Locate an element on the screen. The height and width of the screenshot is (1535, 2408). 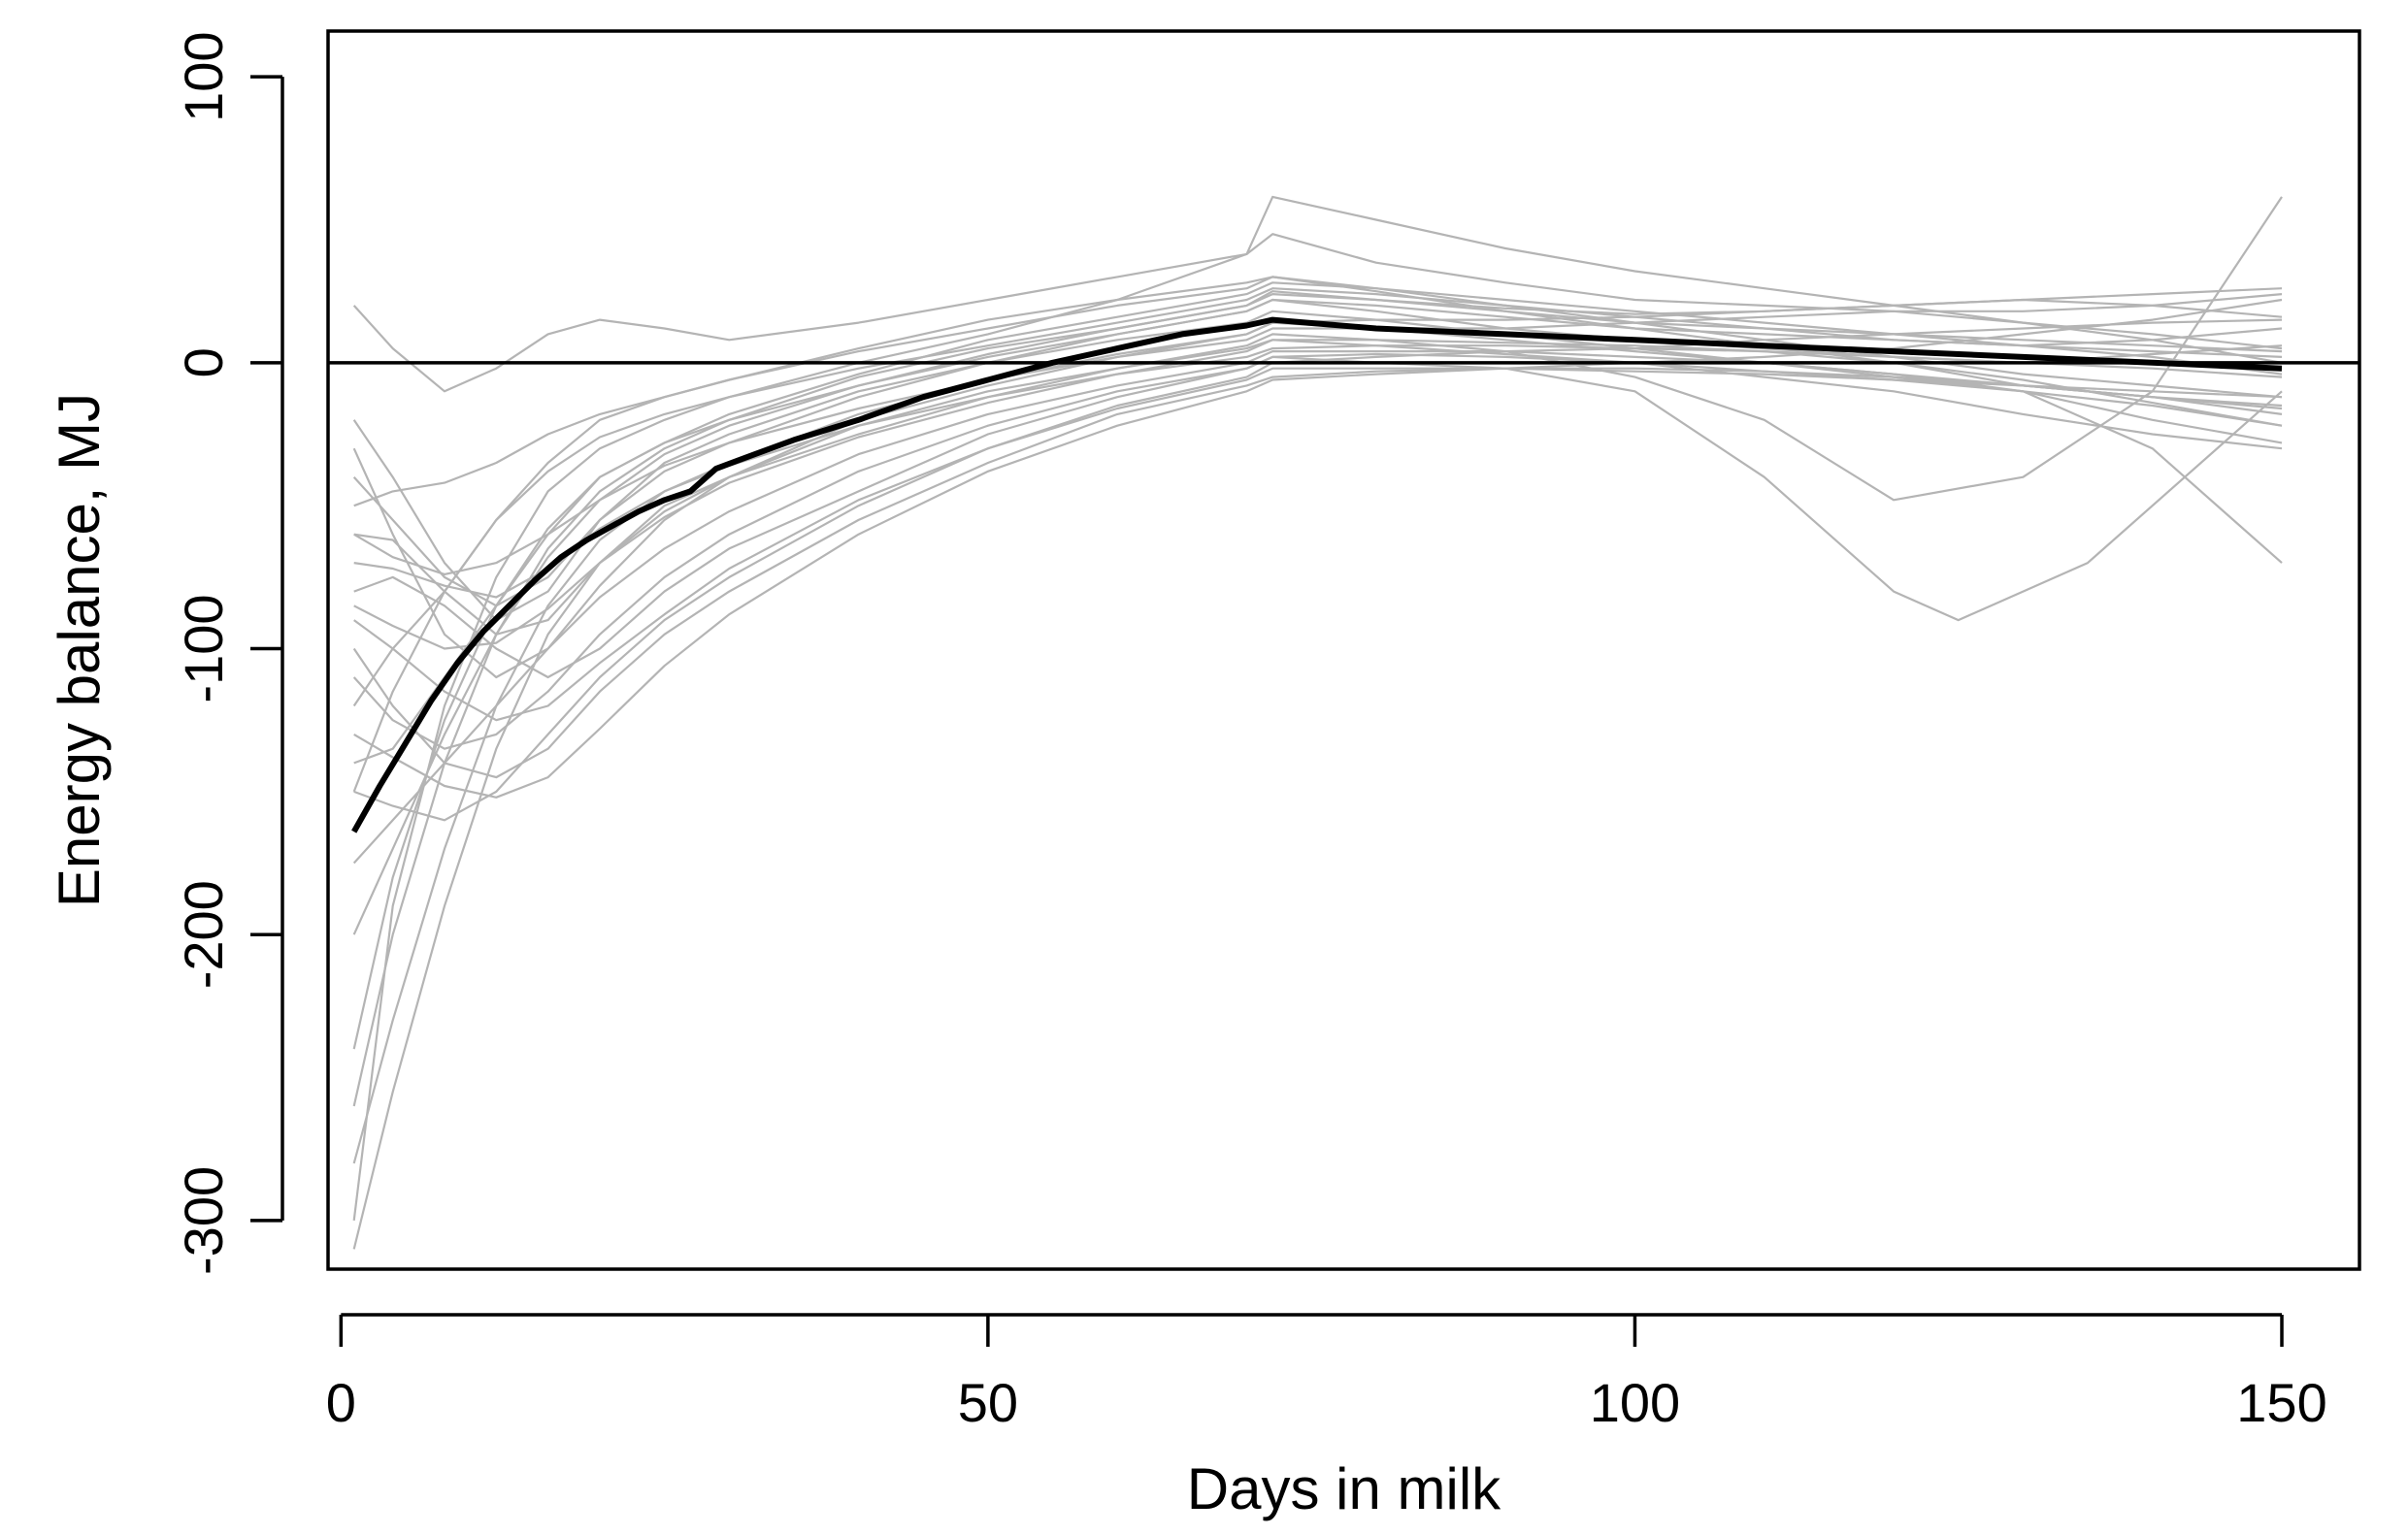
x-tick-label: 50 is located at coordinates (988, 1402).